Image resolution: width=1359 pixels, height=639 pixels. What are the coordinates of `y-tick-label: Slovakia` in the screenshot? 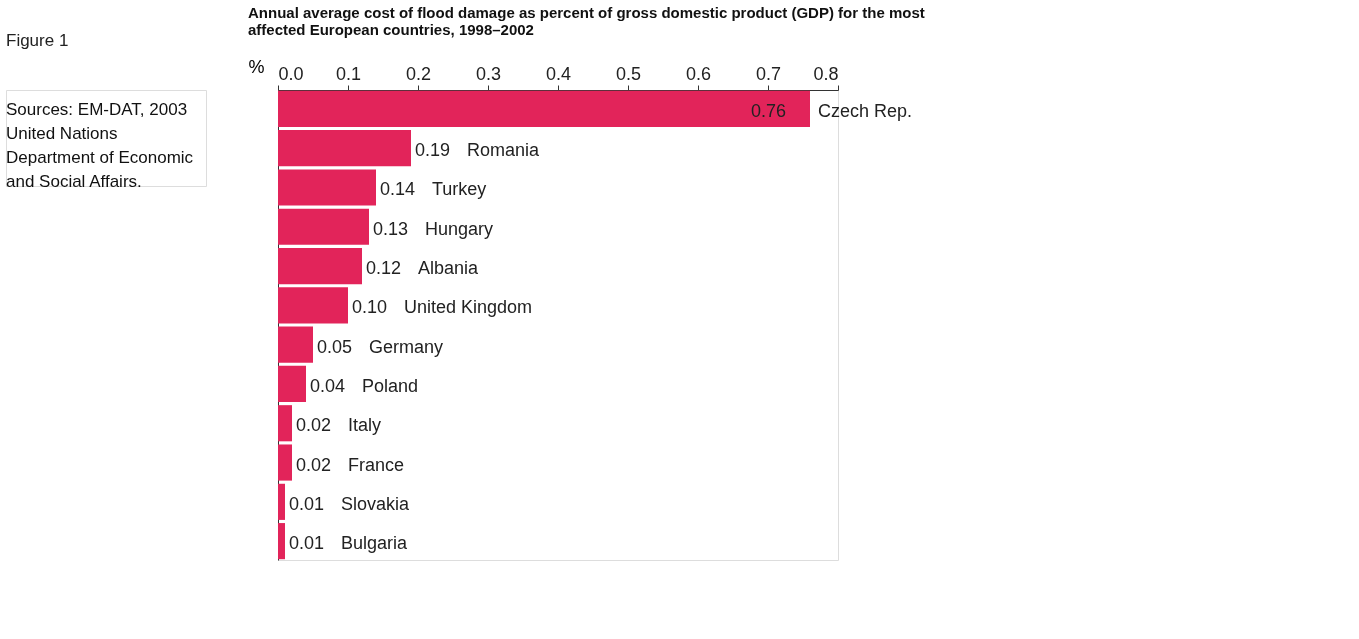 It's located at (376, 503).